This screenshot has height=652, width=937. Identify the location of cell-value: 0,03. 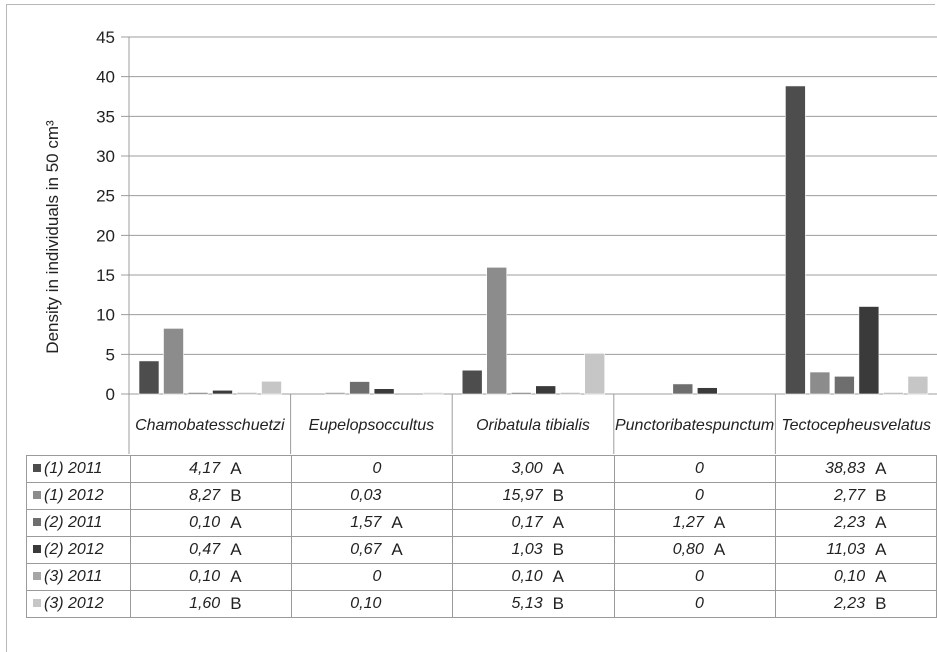
(366, 495).